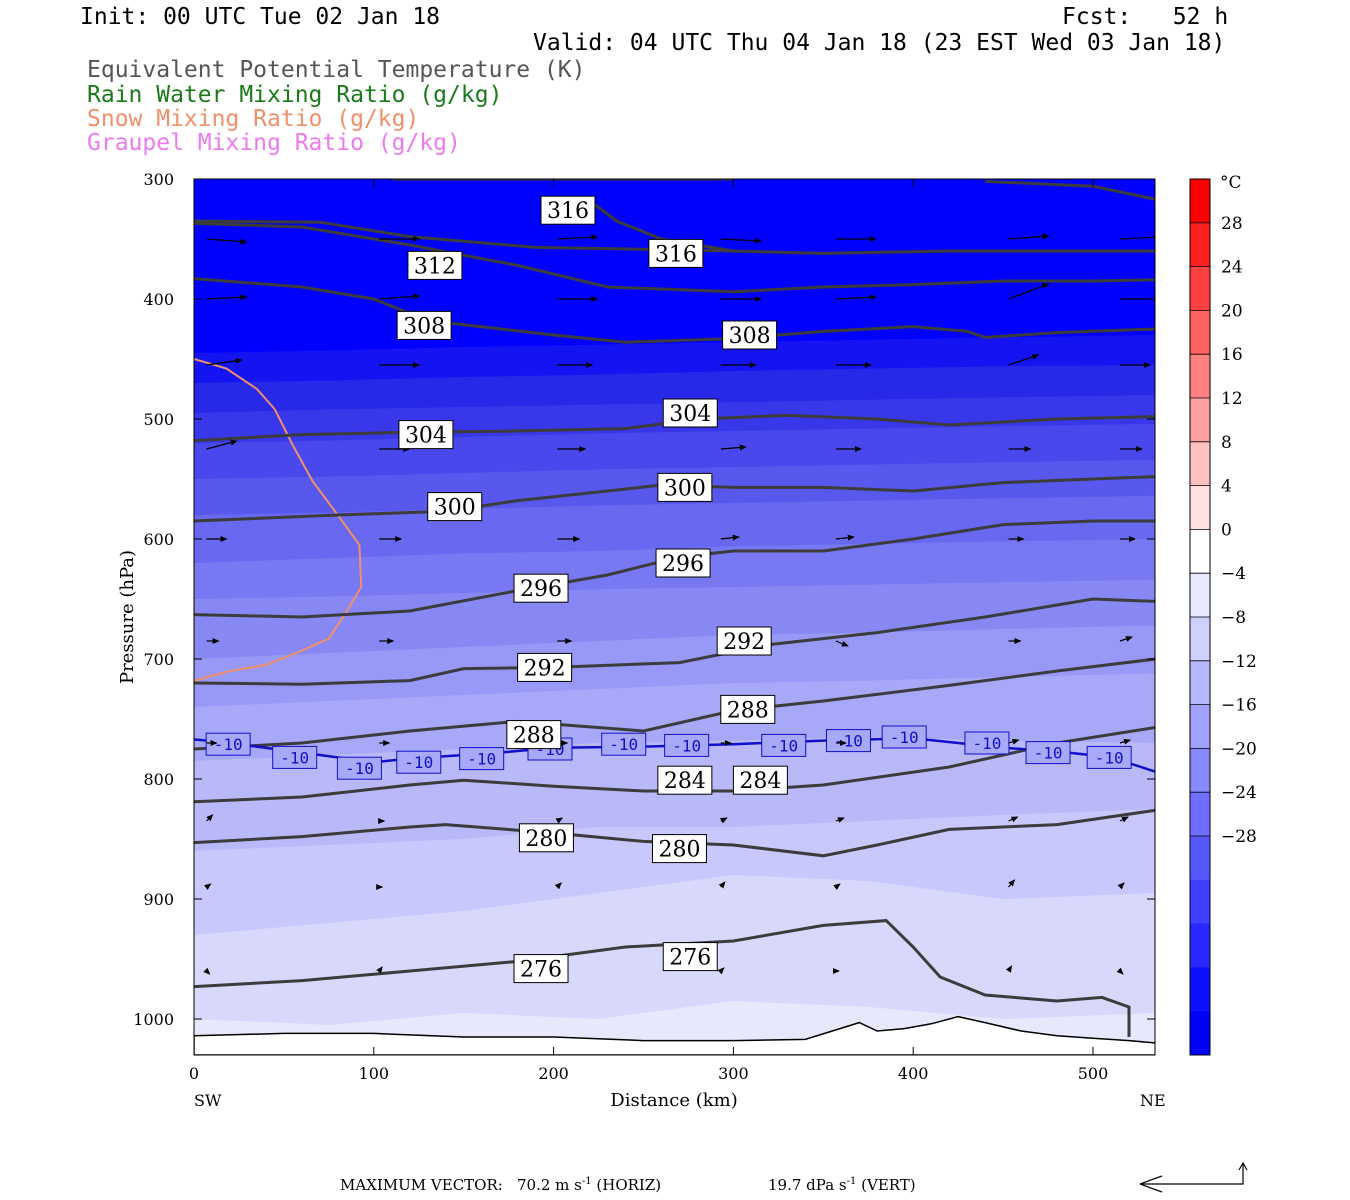  I want to click on forecast-hour: Fcst: 52 h, so click(1145, 17).